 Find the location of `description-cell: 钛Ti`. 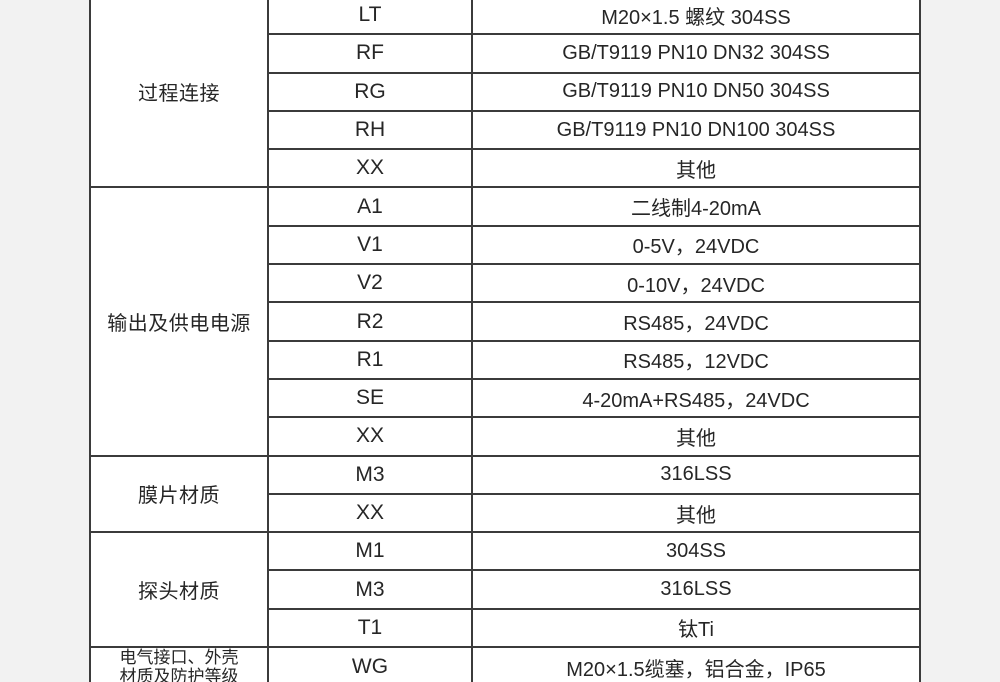

description-cell: 钛Ti is located at coordinates (696, 628).